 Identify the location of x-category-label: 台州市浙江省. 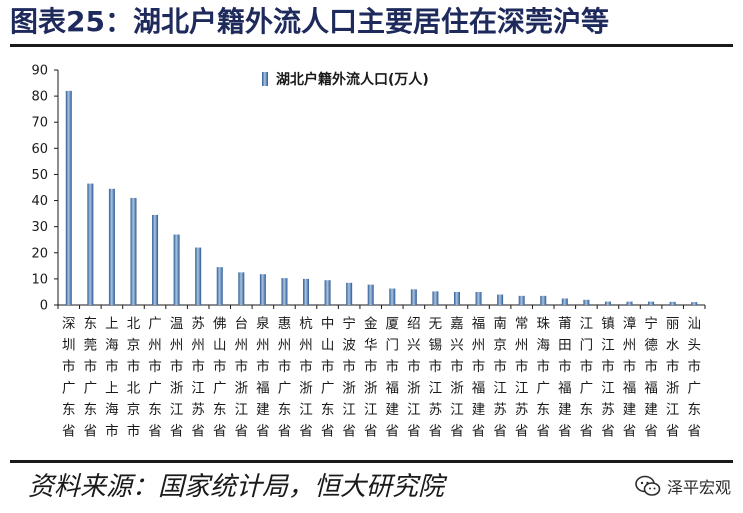
(242, 378).